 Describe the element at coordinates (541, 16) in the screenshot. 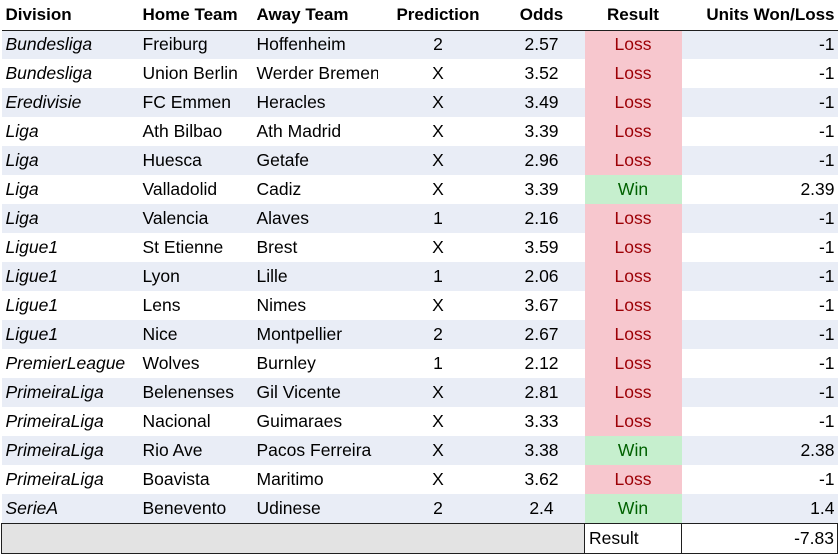

I see `header-odds: Odds` at that location.